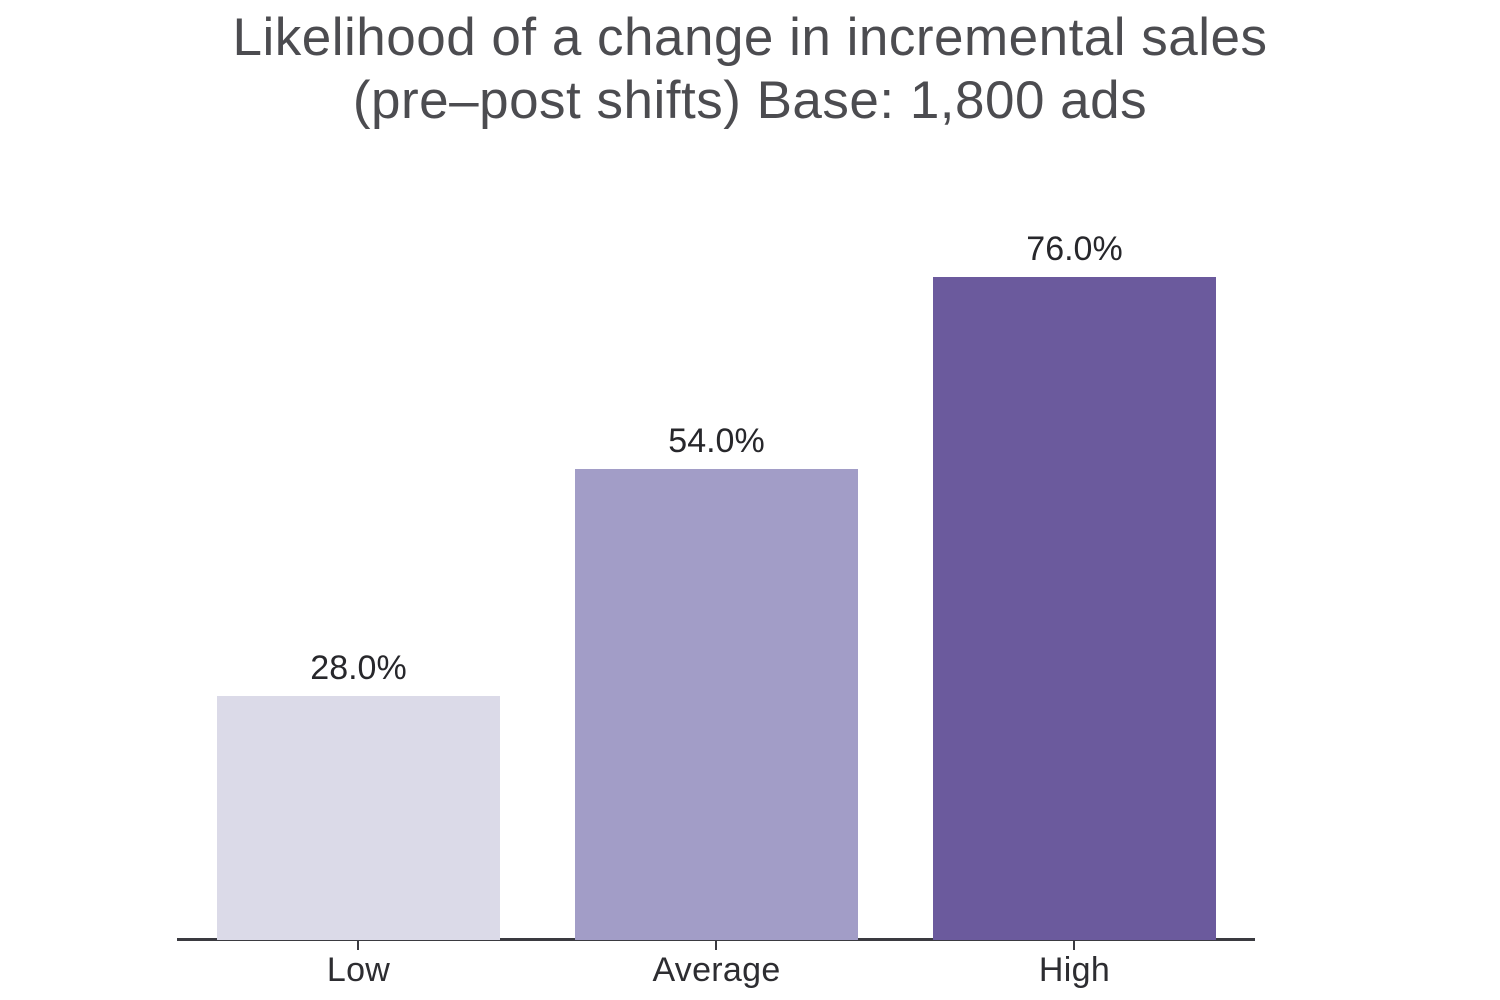 This screenshot has height=1000, width=1500. Describe the element at coordinates (358, 970) in the screenshot. I see `x-tick-label-low: Low` at that location.